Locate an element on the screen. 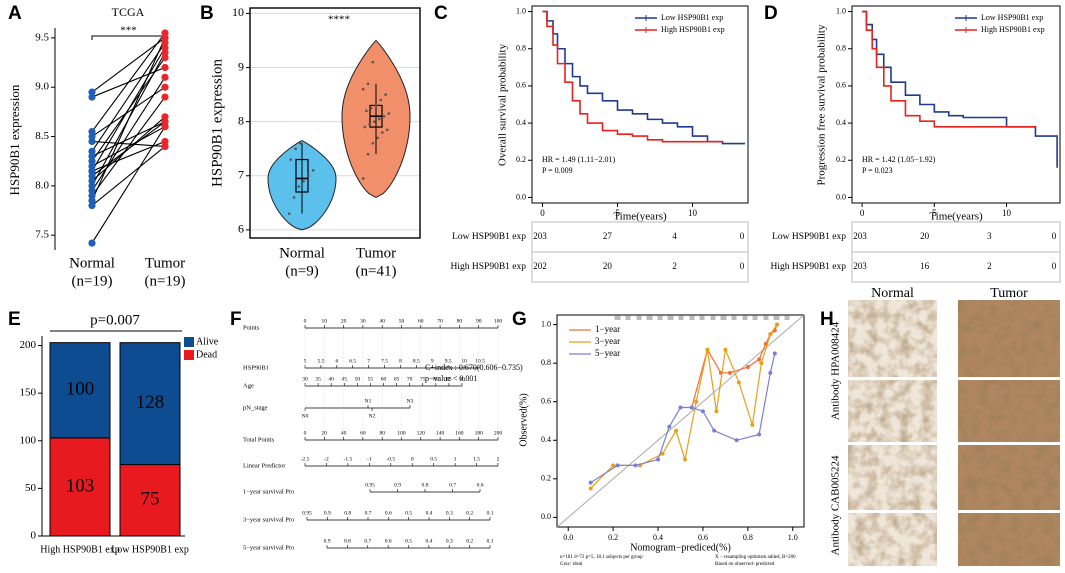 This screenshot has height=573, width=1065. scale-tick-label: 0.8 is located at coordinates (347, 541).